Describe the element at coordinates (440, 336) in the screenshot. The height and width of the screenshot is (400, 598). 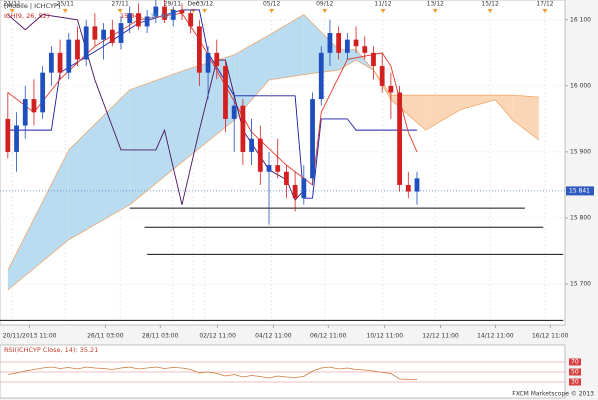
I see `x-tick-label: 12/12 11:00` at that location.